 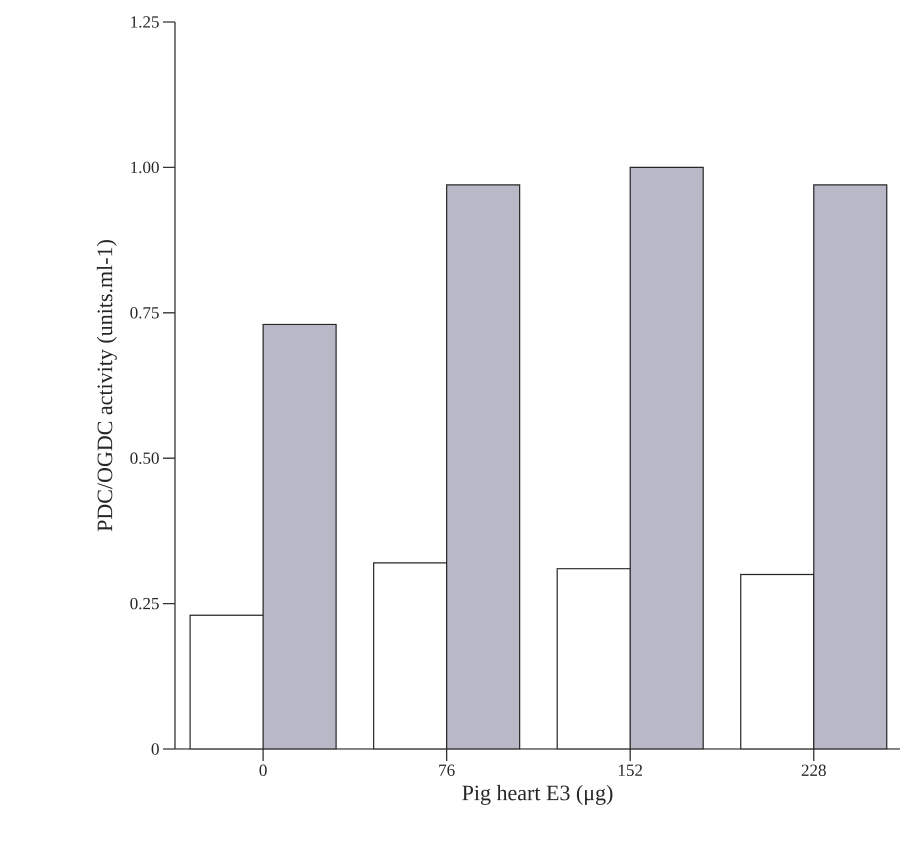 I want to click on y-tick-label: 0.25, so click(x=144, y=604).